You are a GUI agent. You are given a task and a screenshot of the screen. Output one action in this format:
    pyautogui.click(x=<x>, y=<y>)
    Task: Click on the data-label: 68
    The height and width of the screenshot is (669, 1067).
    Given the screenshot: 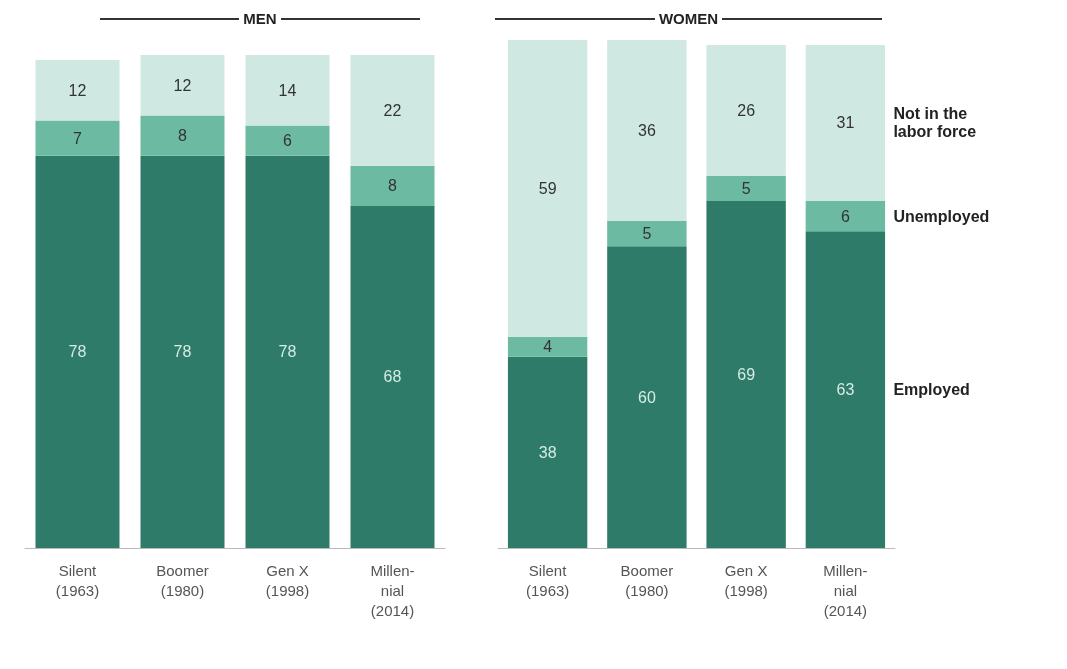 What is the action you would take?
    pyautogui.click(x=392, y=377)
    